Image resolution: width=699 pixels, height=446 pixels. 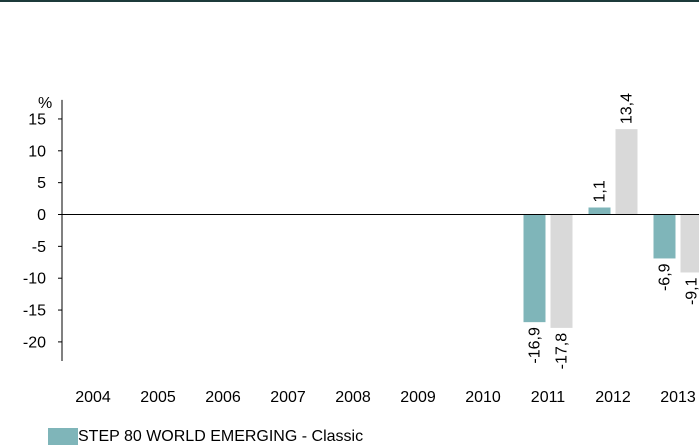 I want to click on legend-label: STEP 80 WORLD EMERGING - Classic, so click(x=221, y=436).